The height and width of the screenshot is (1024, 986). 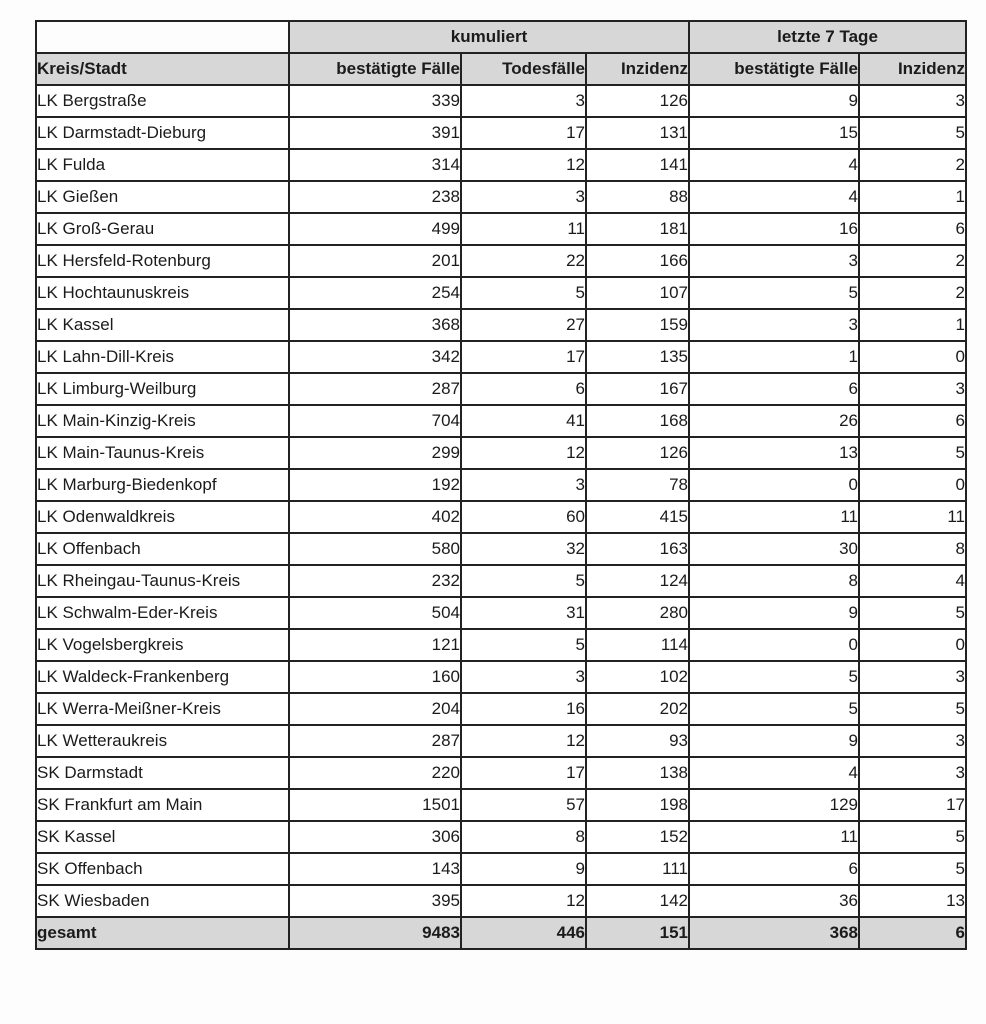 I want to click on col-header-kreis-stadt: Kreis/Stadt, so click(x=162, y=69).